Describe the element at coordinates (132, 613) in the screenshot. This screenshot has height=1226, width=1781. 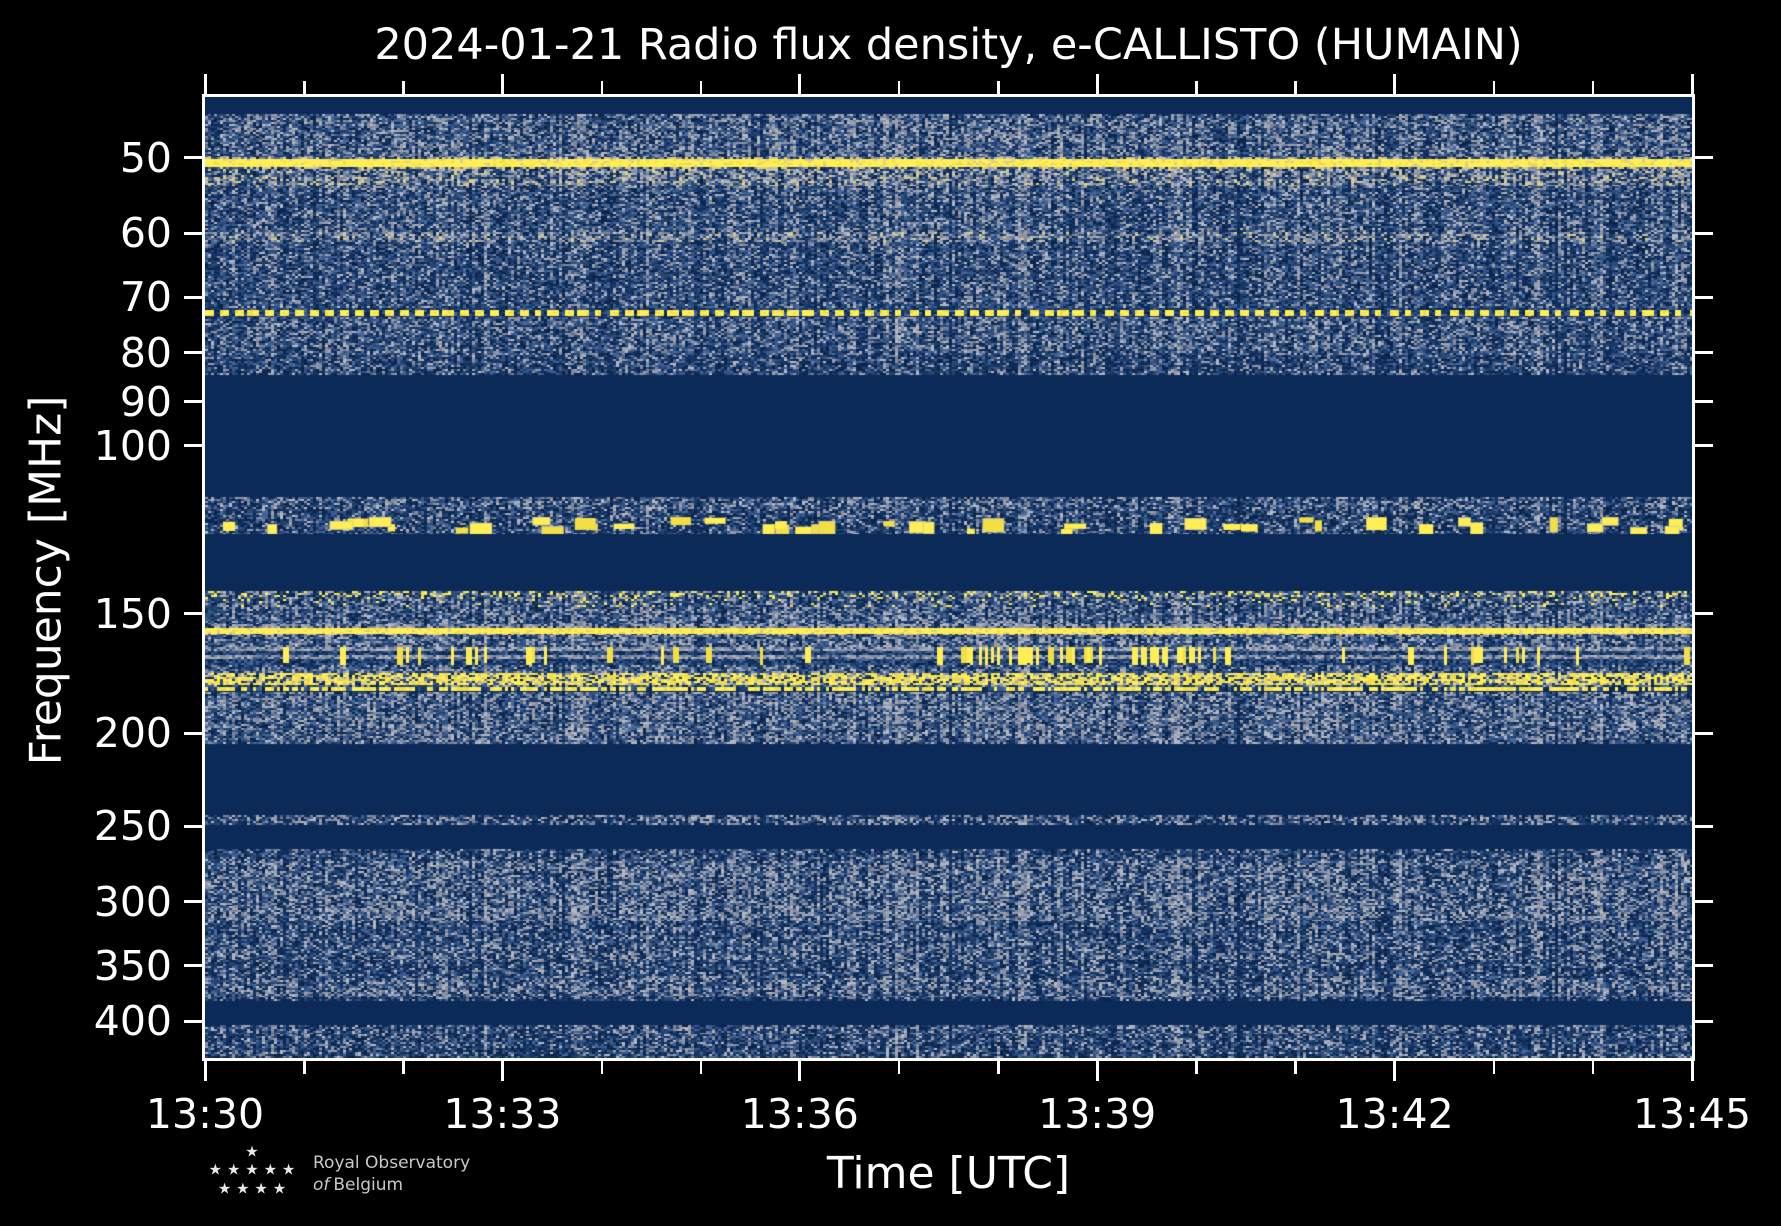
I see `y-tick-label: 150` at that location.